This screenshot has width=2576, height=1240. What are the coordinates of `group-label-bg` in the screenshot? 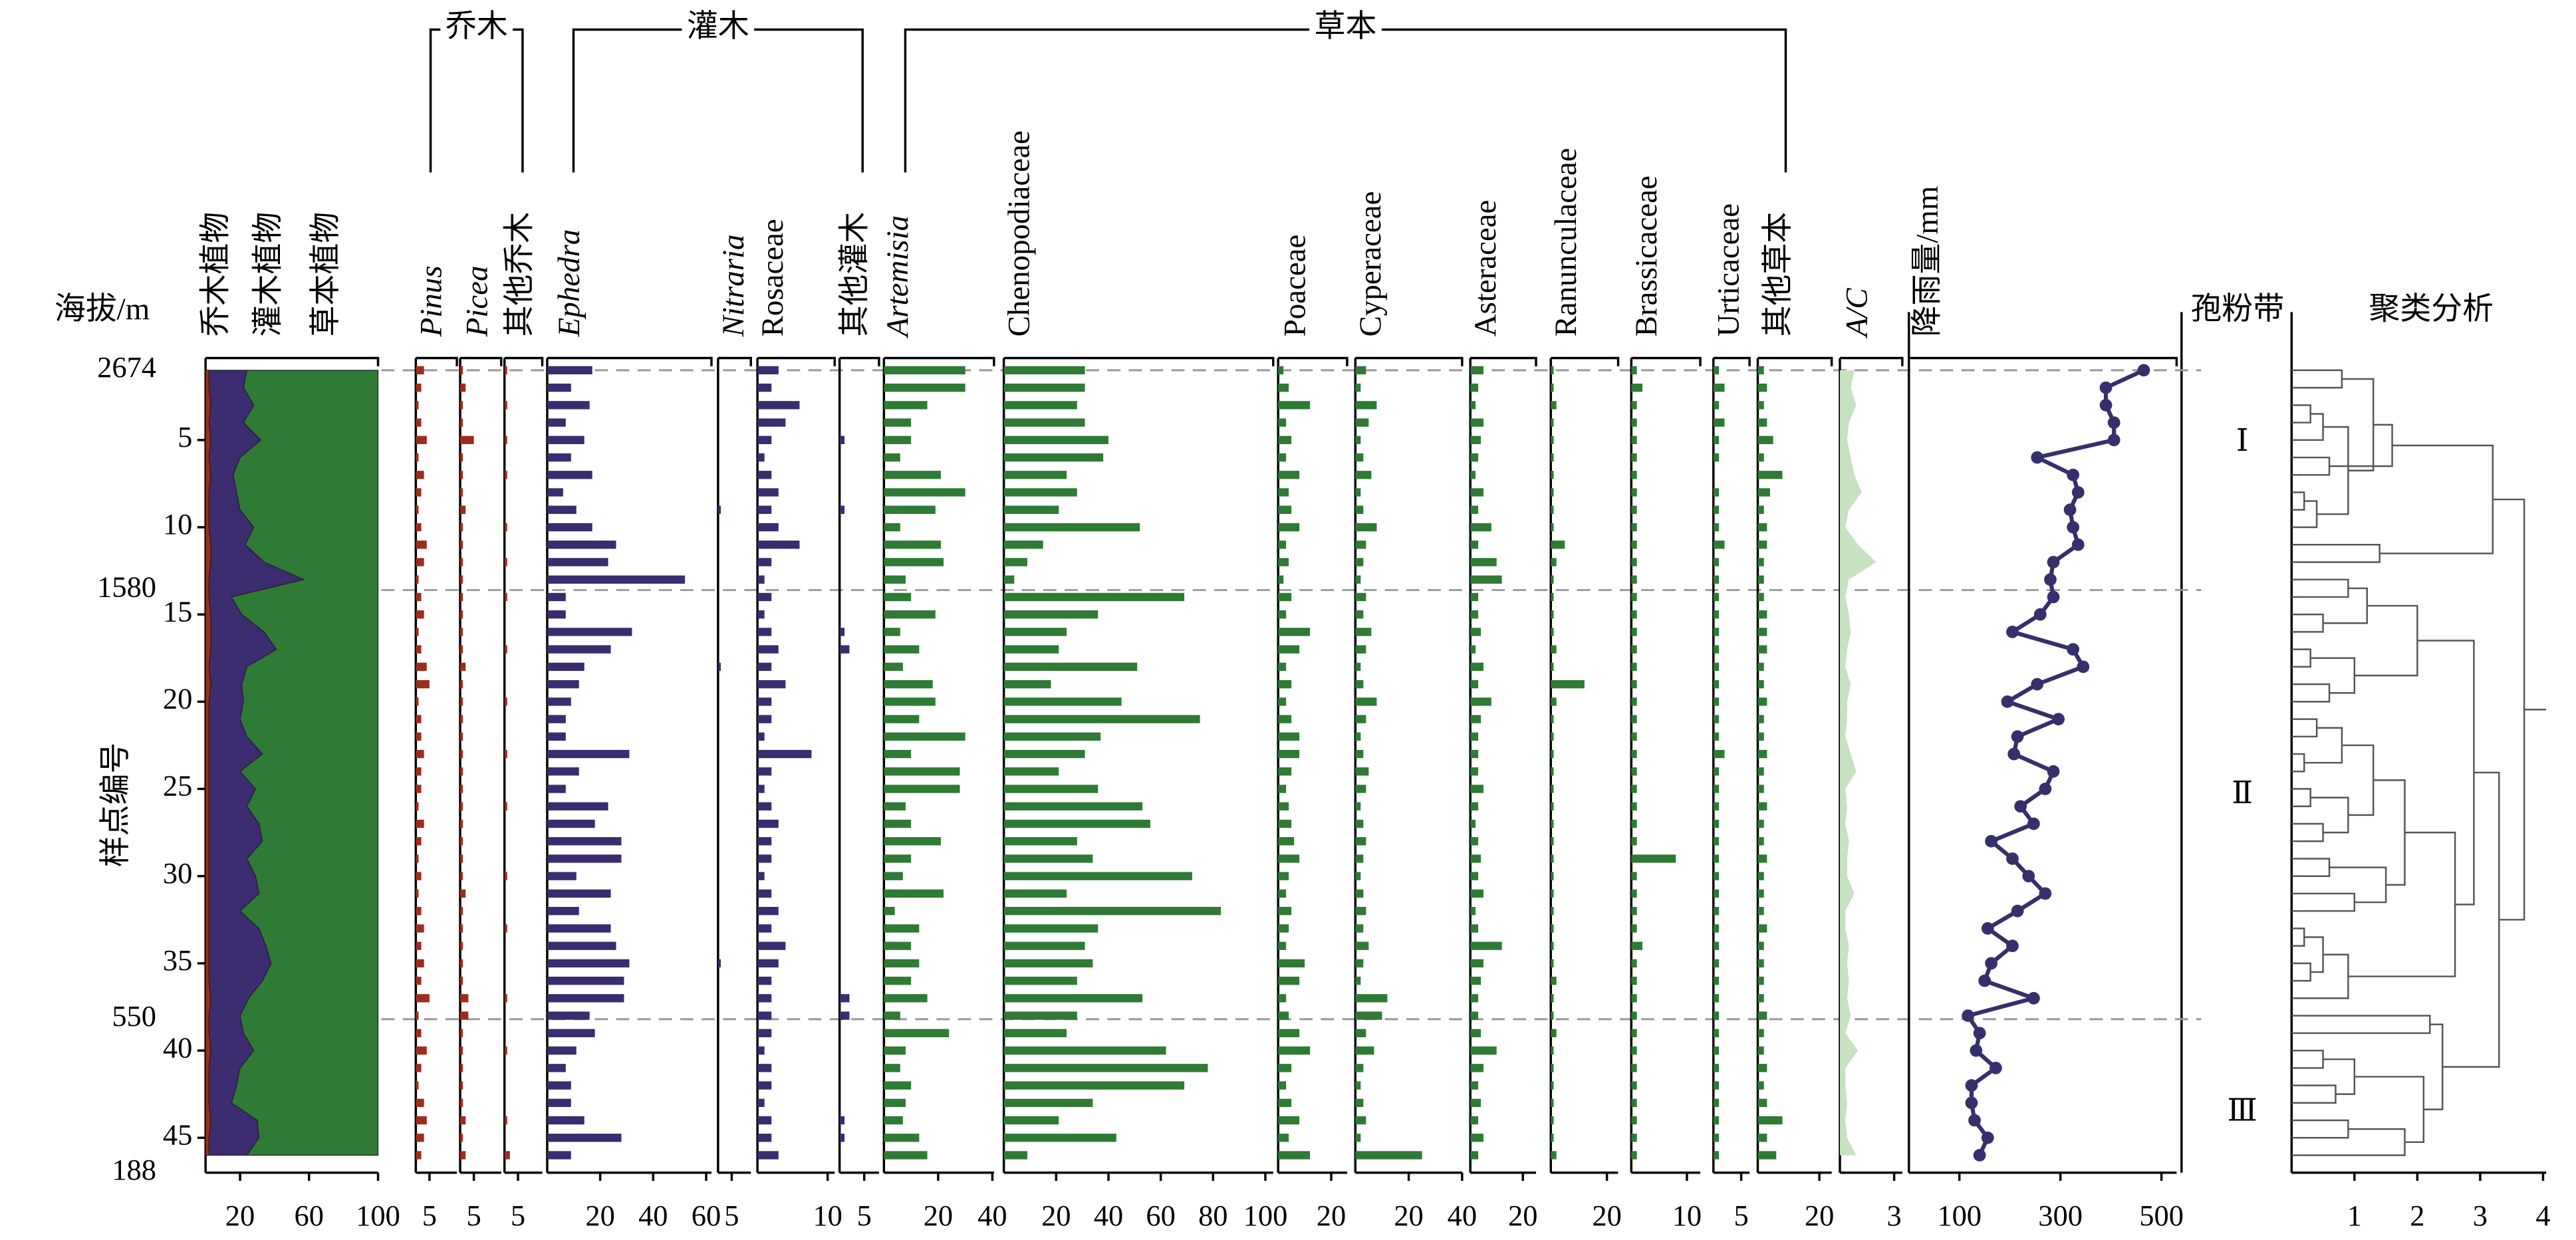 It's located at (1345, 30).